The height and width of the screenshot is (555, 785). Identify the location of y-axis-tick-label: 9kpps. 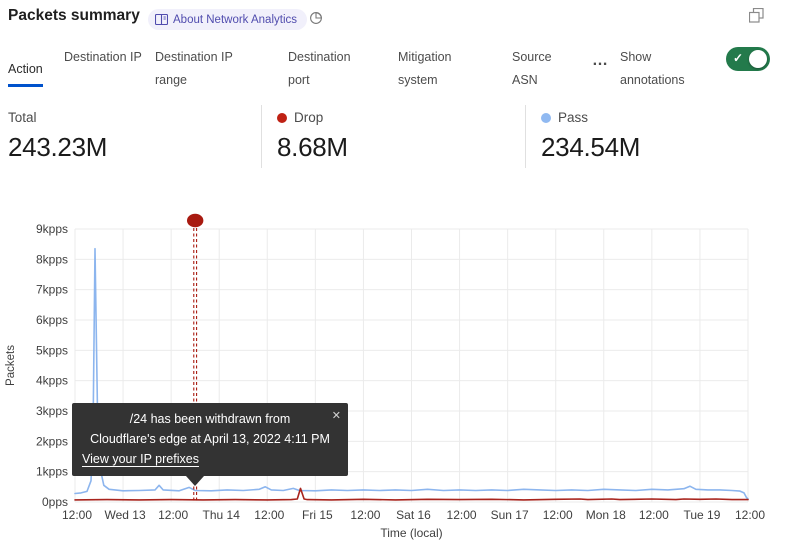
(52, 229).